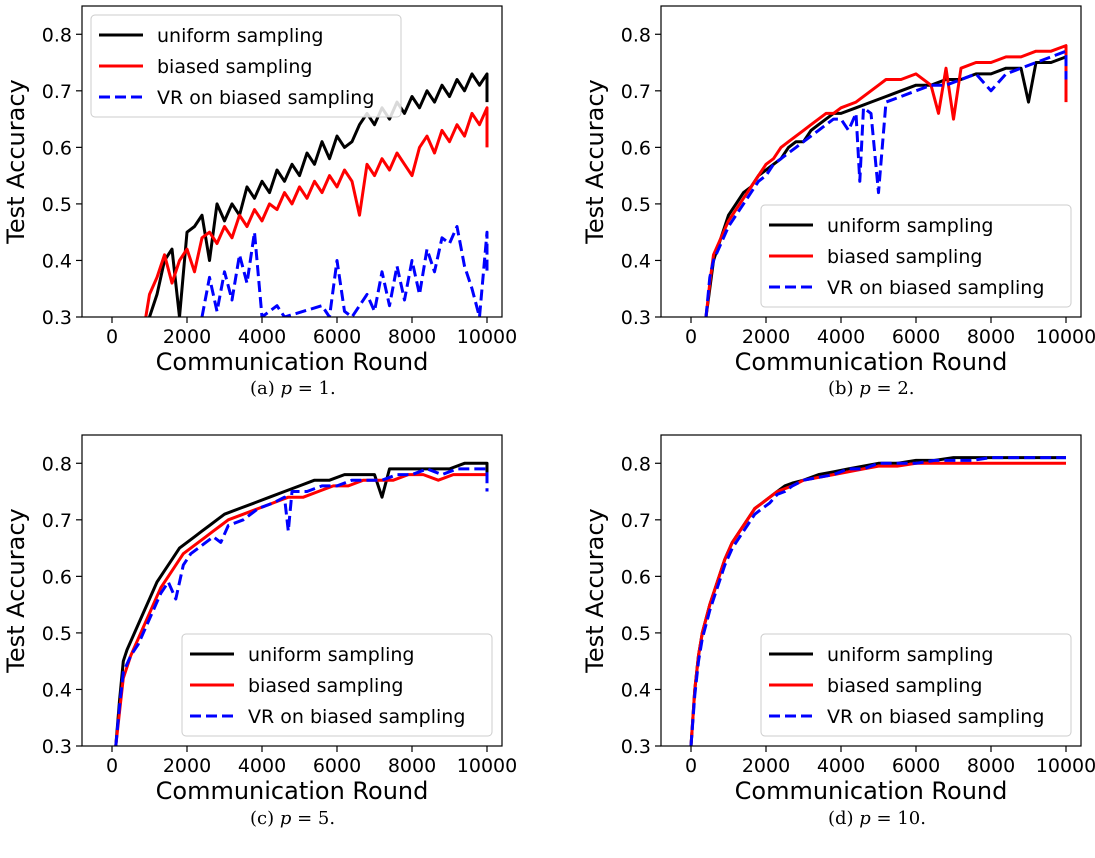  Describe the element at coordinates (898, 818) in the screenshot. I see `caption-value: = 10.` at that location.